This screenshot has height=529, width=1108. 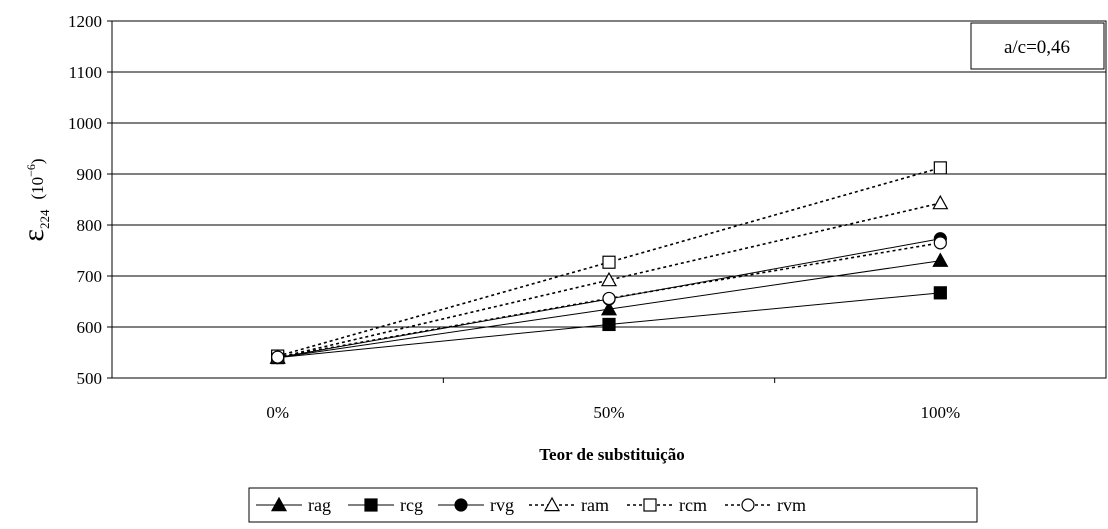 What do you see at coordinates (85, 123) in the screenshot?
I see `y-tick-label: 1000` at bounding box center [85, 123].